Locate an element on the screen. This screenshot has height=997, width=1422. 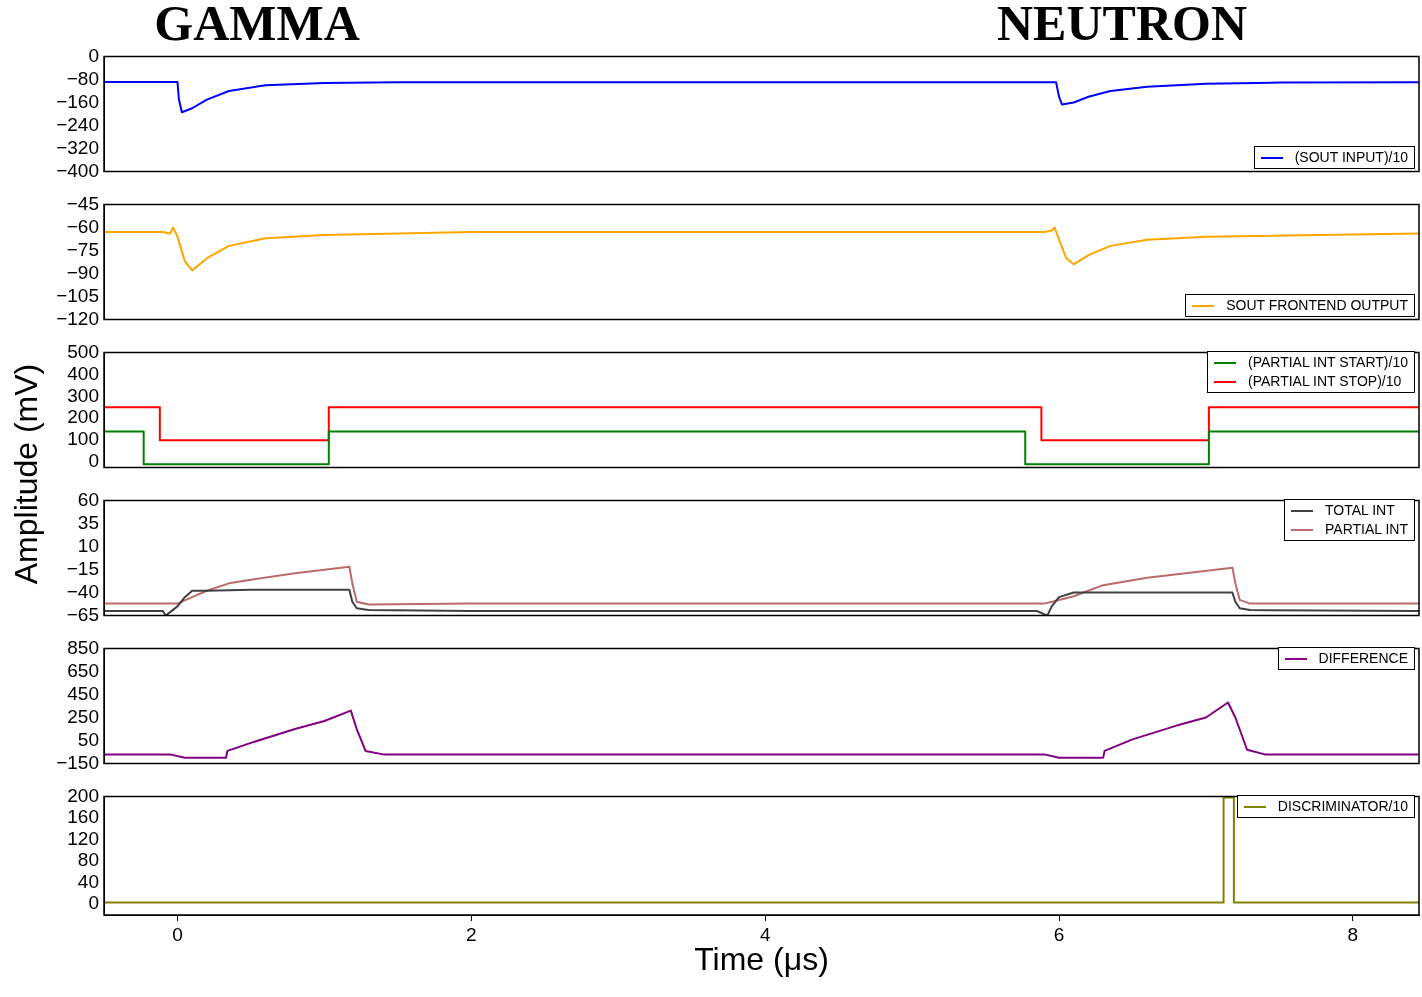
text: NEUTRON is located at coordinates (1122, 26).